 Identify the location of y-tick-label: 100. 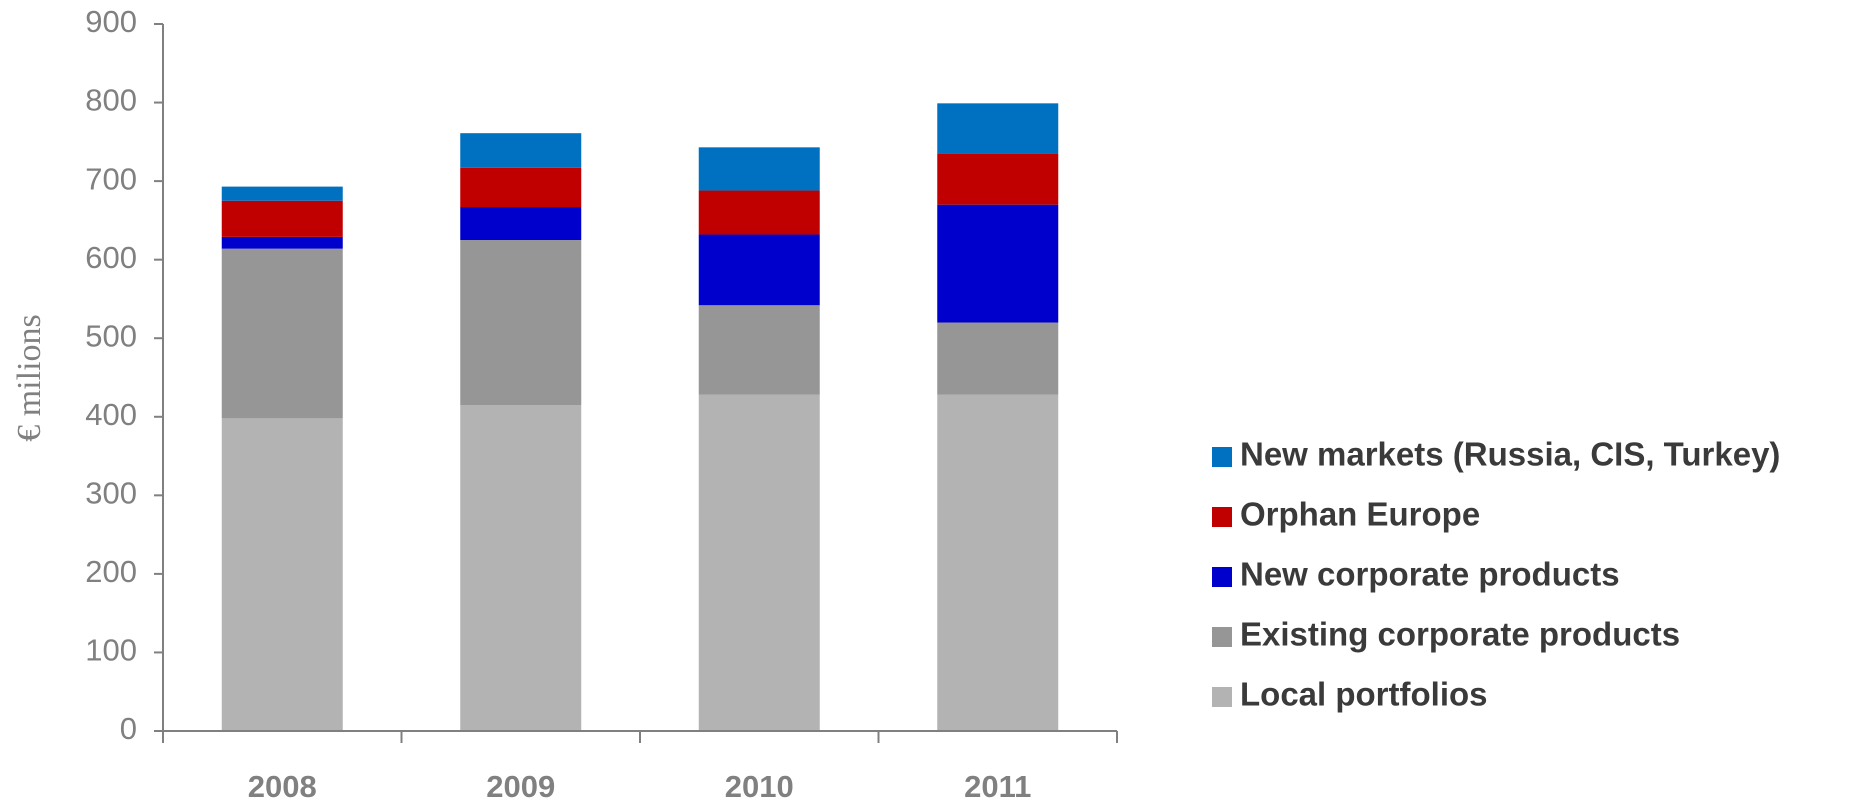
(111, 650).